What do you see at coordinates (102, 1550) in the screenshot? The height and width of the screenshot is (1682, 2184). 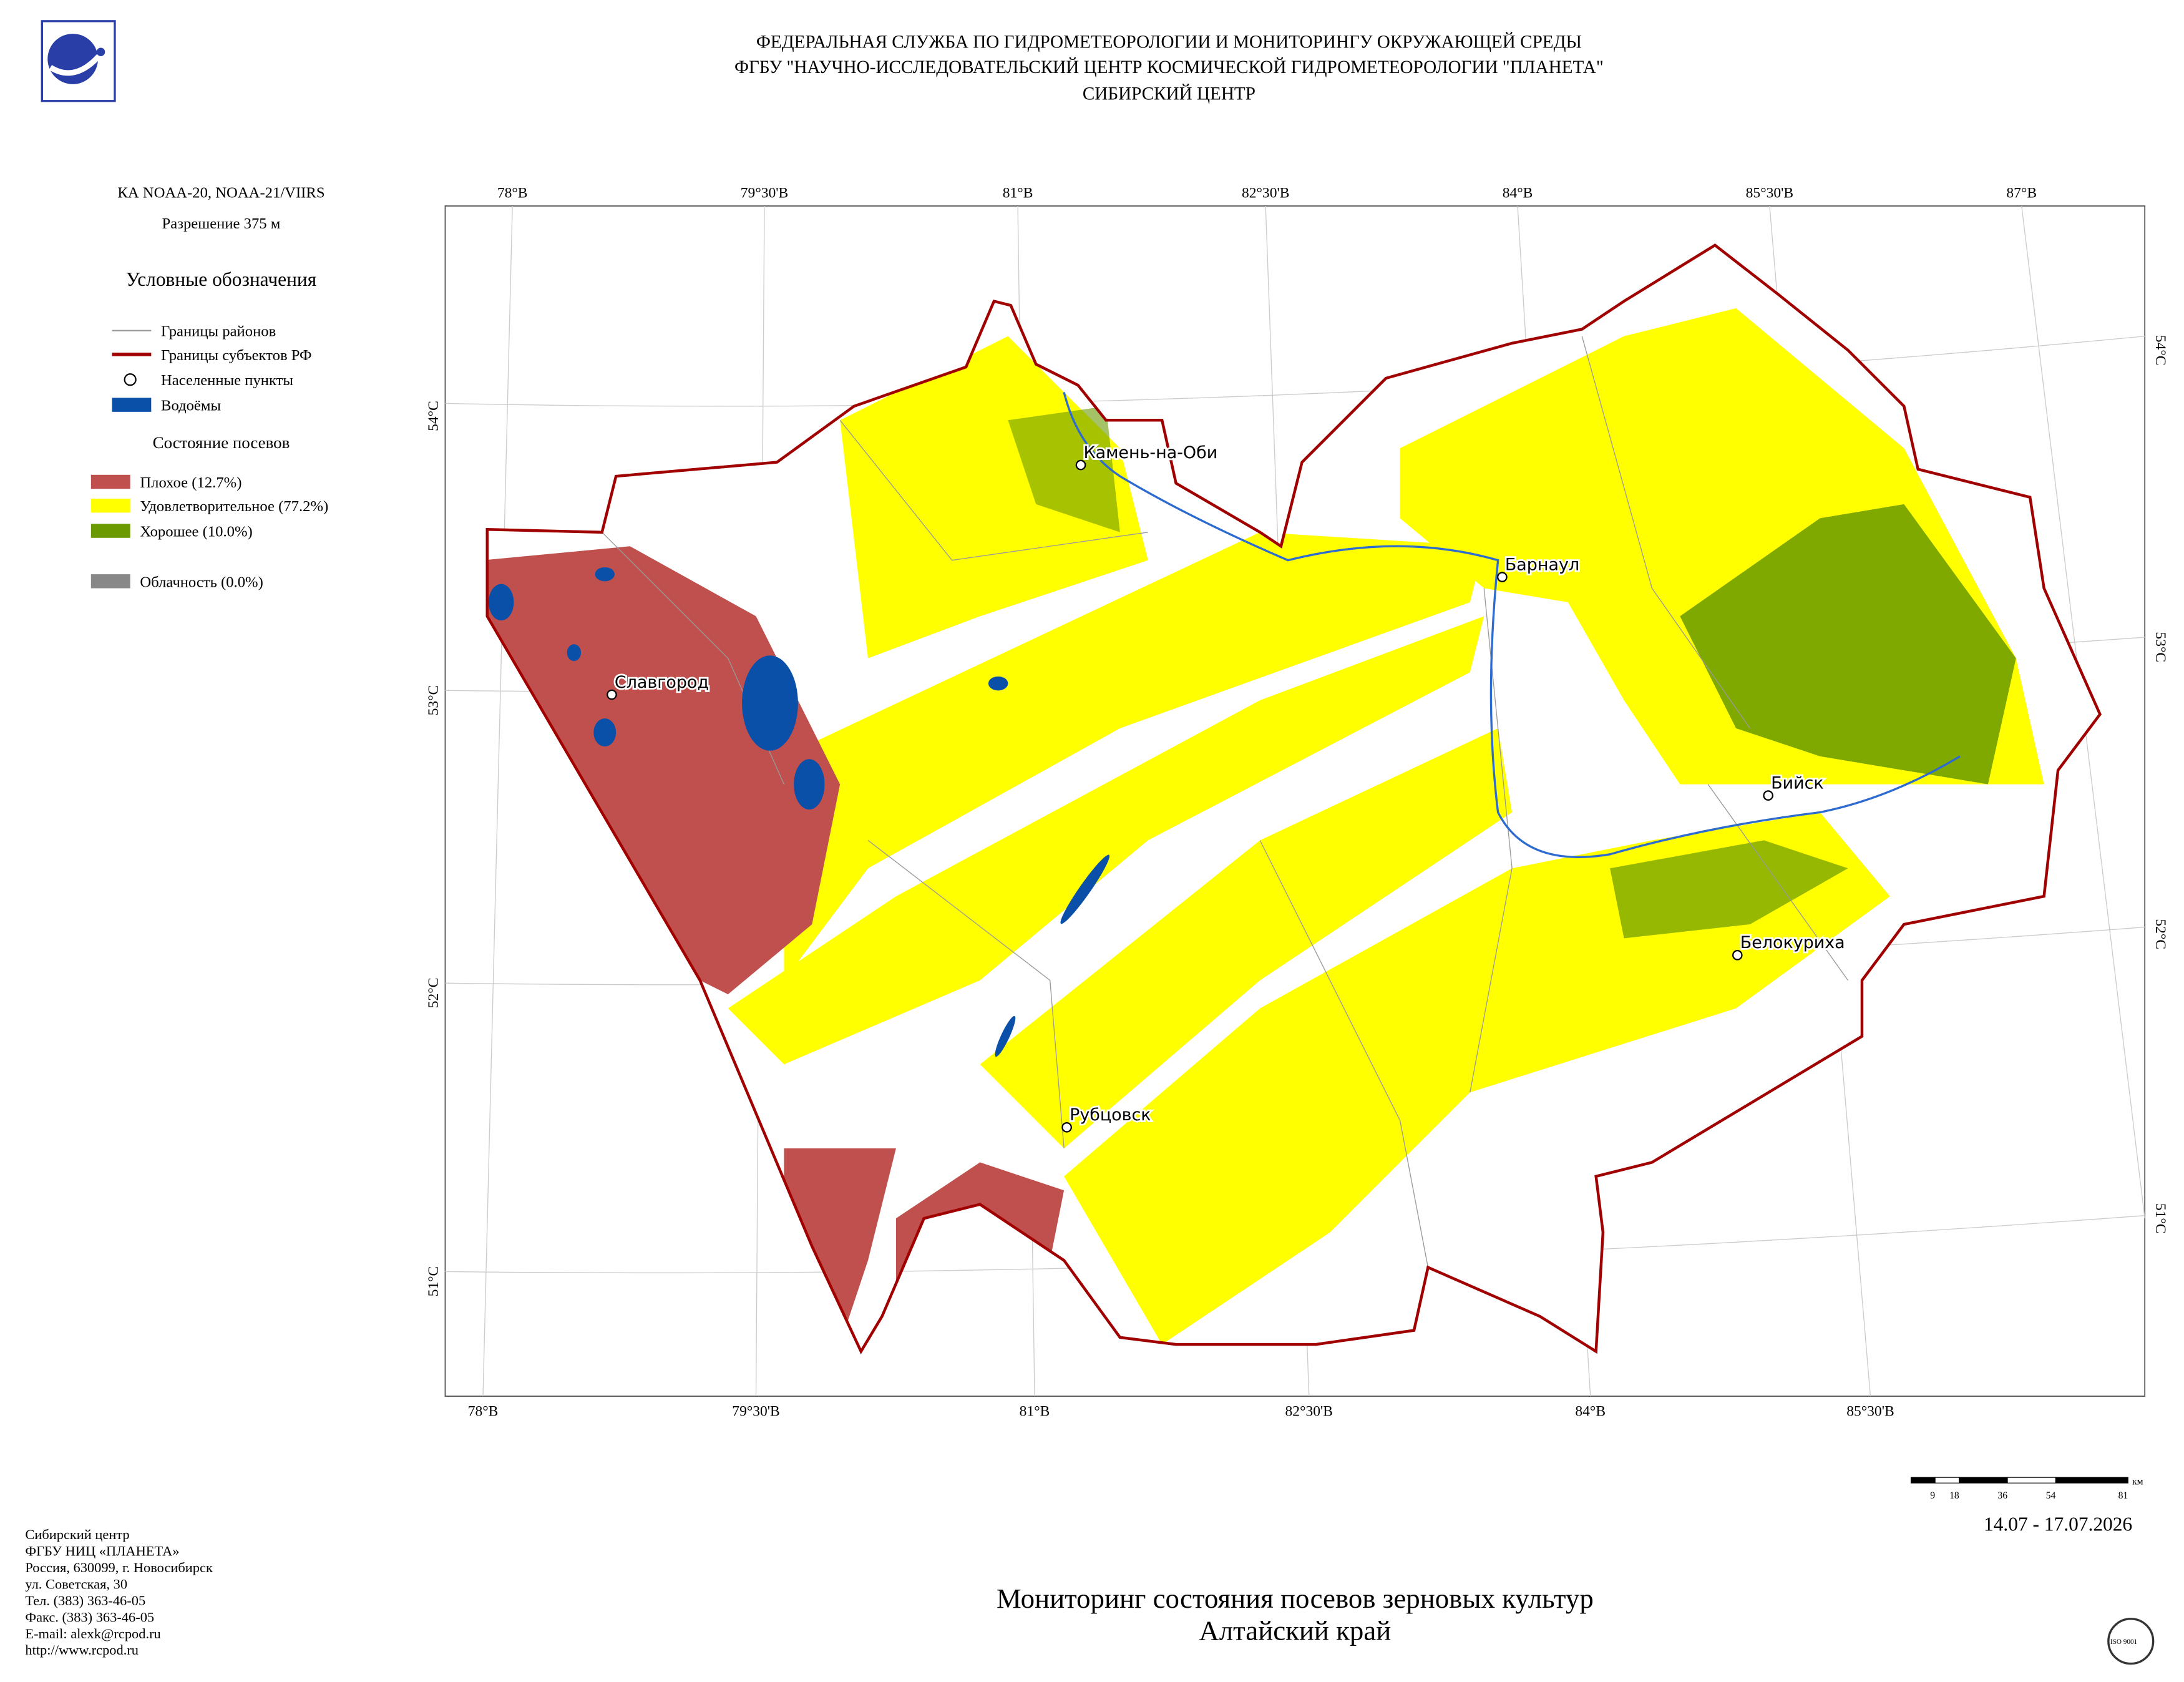 I see `contact-line: ФГБУ НИЦ «ПЛАНЕТА»` at bounding box center [102, 1550].